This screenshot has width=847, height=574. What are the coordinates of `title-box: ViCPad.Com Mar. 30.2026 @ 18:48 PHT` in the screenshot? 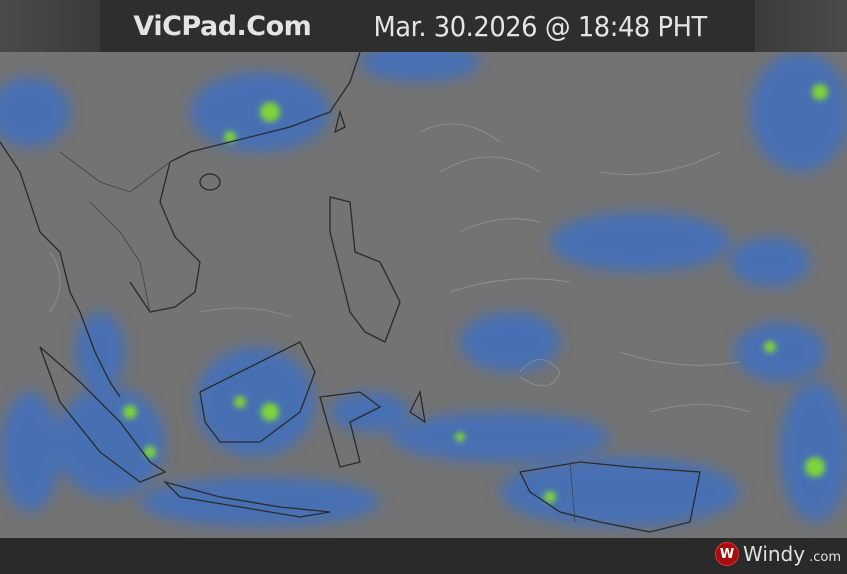 It's located at (427, 26).